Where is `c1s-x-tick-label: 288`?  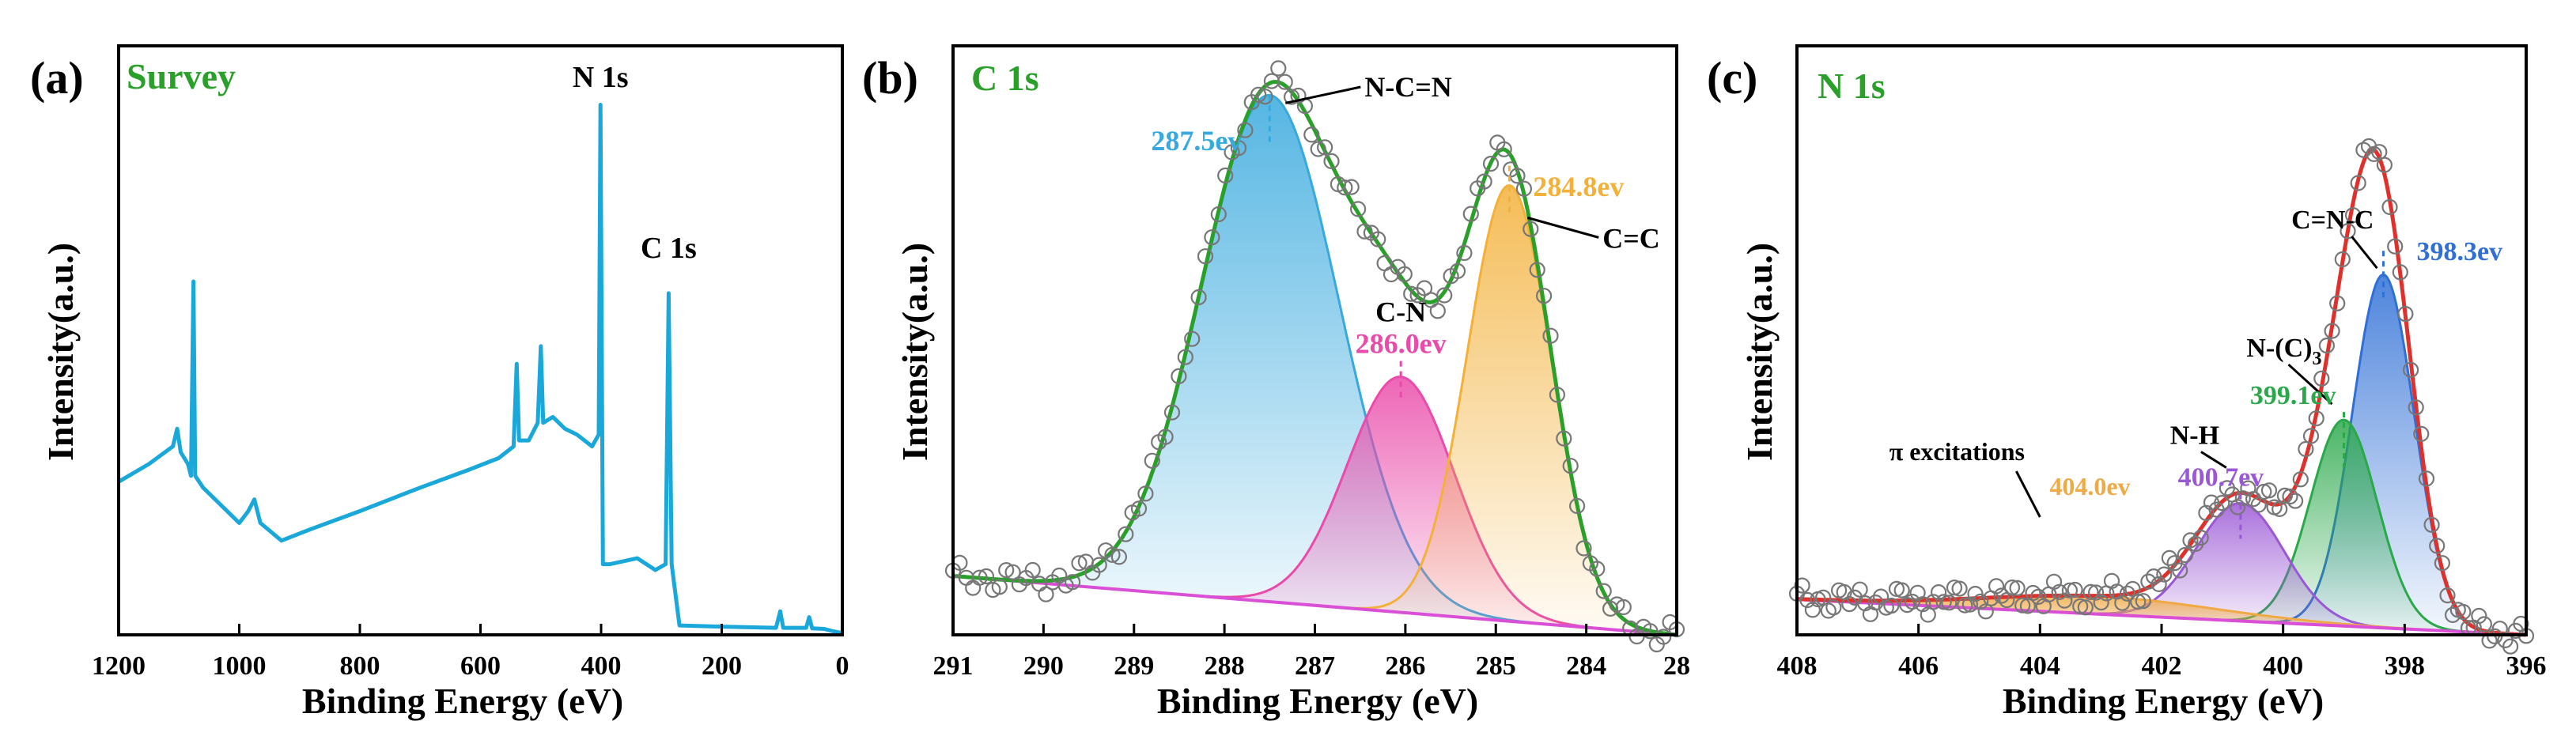 c1s-x-tick-label: 288 is located at coordinates (1225, 666).